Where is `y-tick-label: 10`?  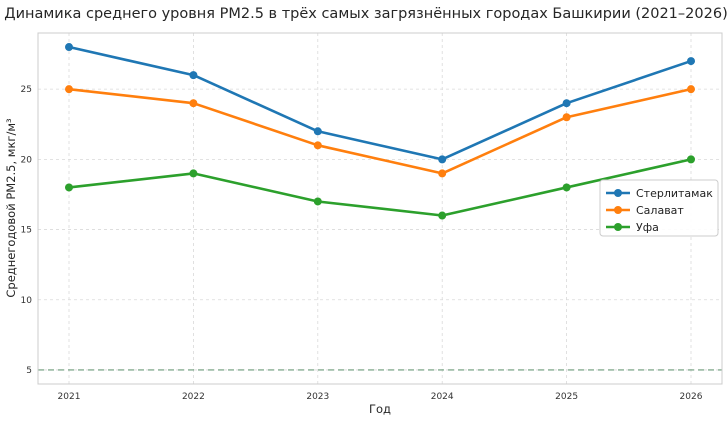
y-tick-label: 10 is located at coordinates (27, 301).